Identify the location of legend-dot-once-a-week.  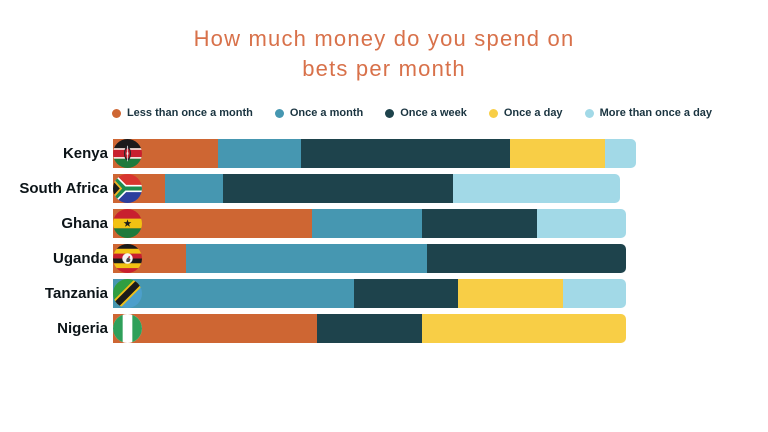
(390, 113).